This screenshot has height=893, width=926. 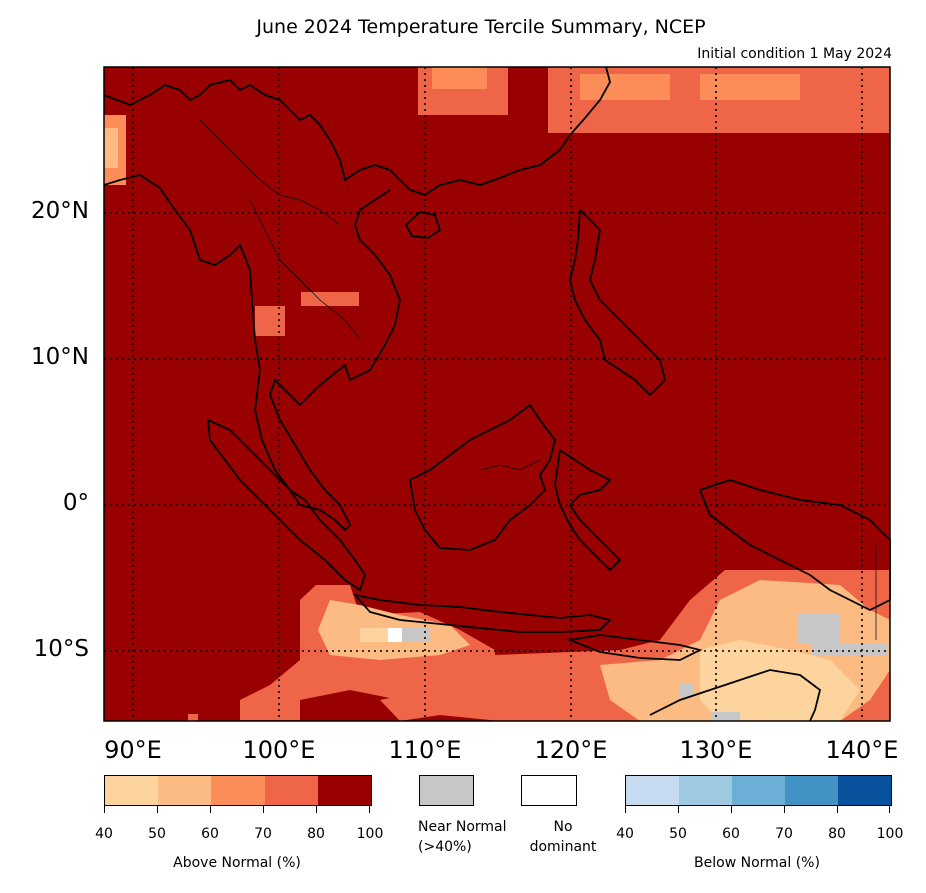 What do you see at coordinates (716, 750) in the screenshot?
I see `lon-label-130e: 130°E` at bounding box center [716, 750].